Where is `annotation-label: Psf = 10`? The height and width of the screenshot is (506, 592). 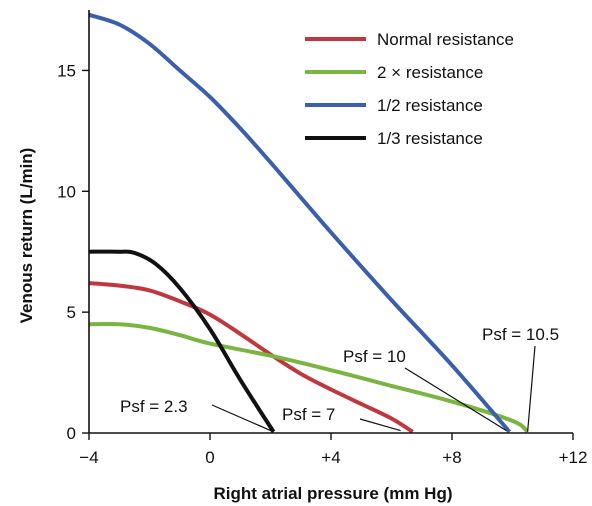 annotation-label: Psf = 10 is located at coordinates (374, 356).